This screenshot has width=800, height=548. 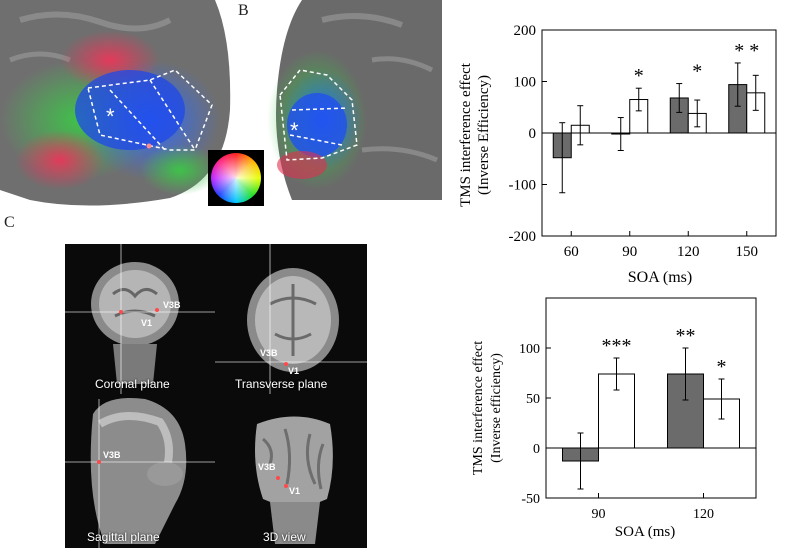 What do you see at coordinates (686, 336) in the screenshot?
I see `significance-mark: **` at bounding box center [686, 336].